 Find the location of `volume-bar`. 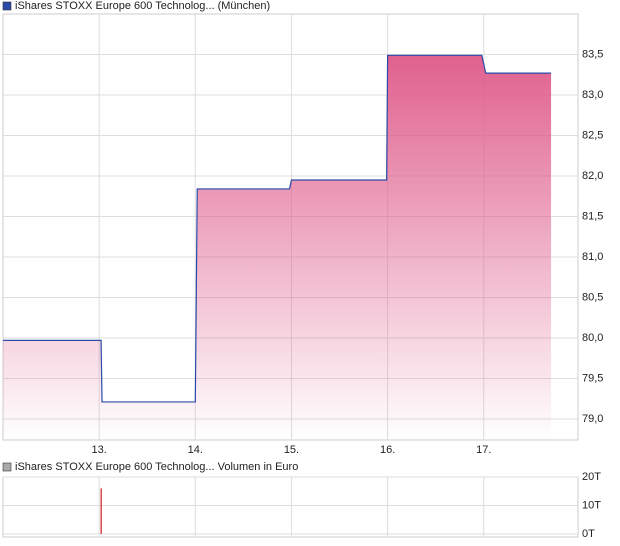

volume-bar is located at coordinates (101, 511).